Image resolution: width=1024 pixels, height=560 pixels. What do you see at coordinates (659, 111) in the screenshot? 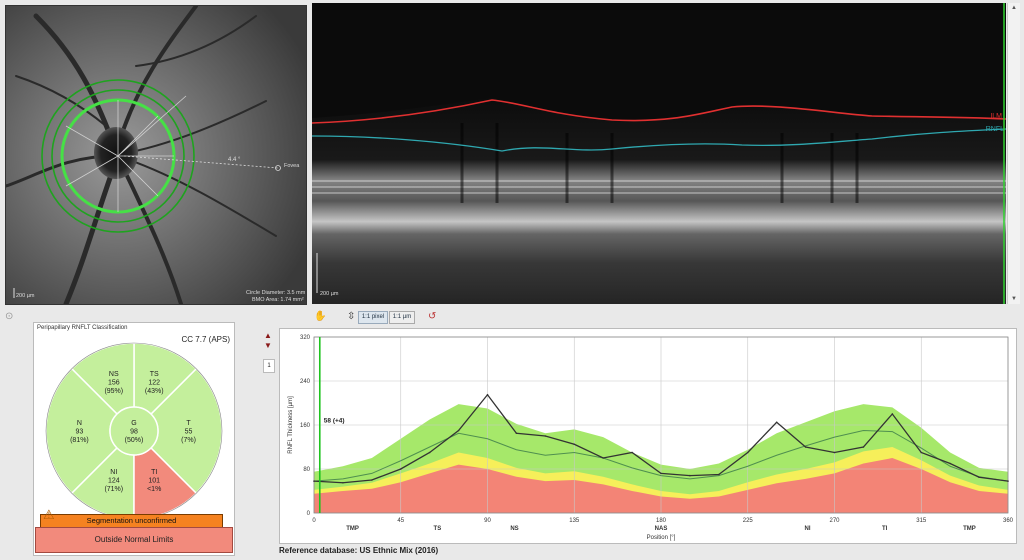
I see `ilm-line` at bounding box center [659, 111].